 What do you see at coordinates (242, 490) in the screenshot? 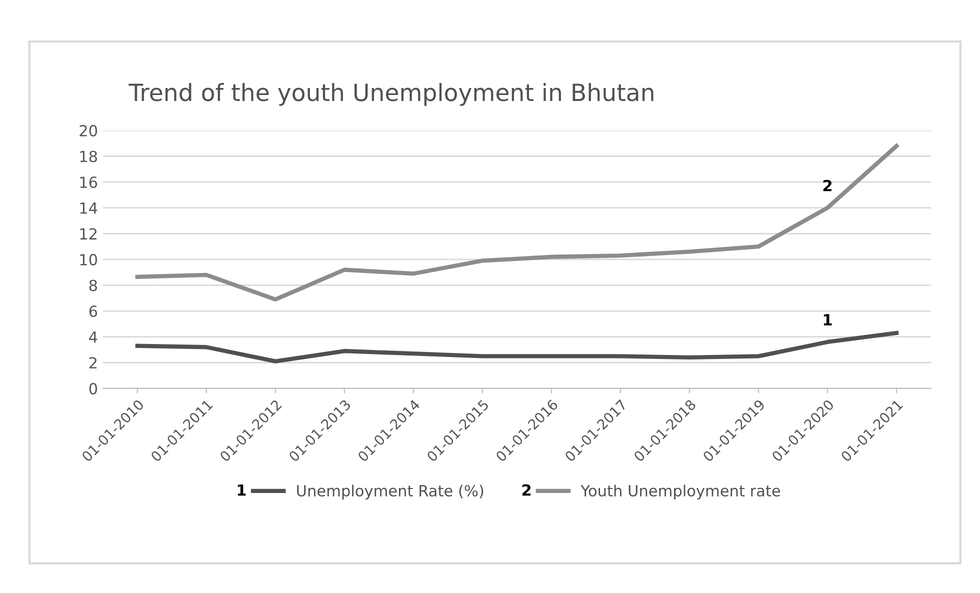
I see `text: 1` at bounding box center [242, 490].